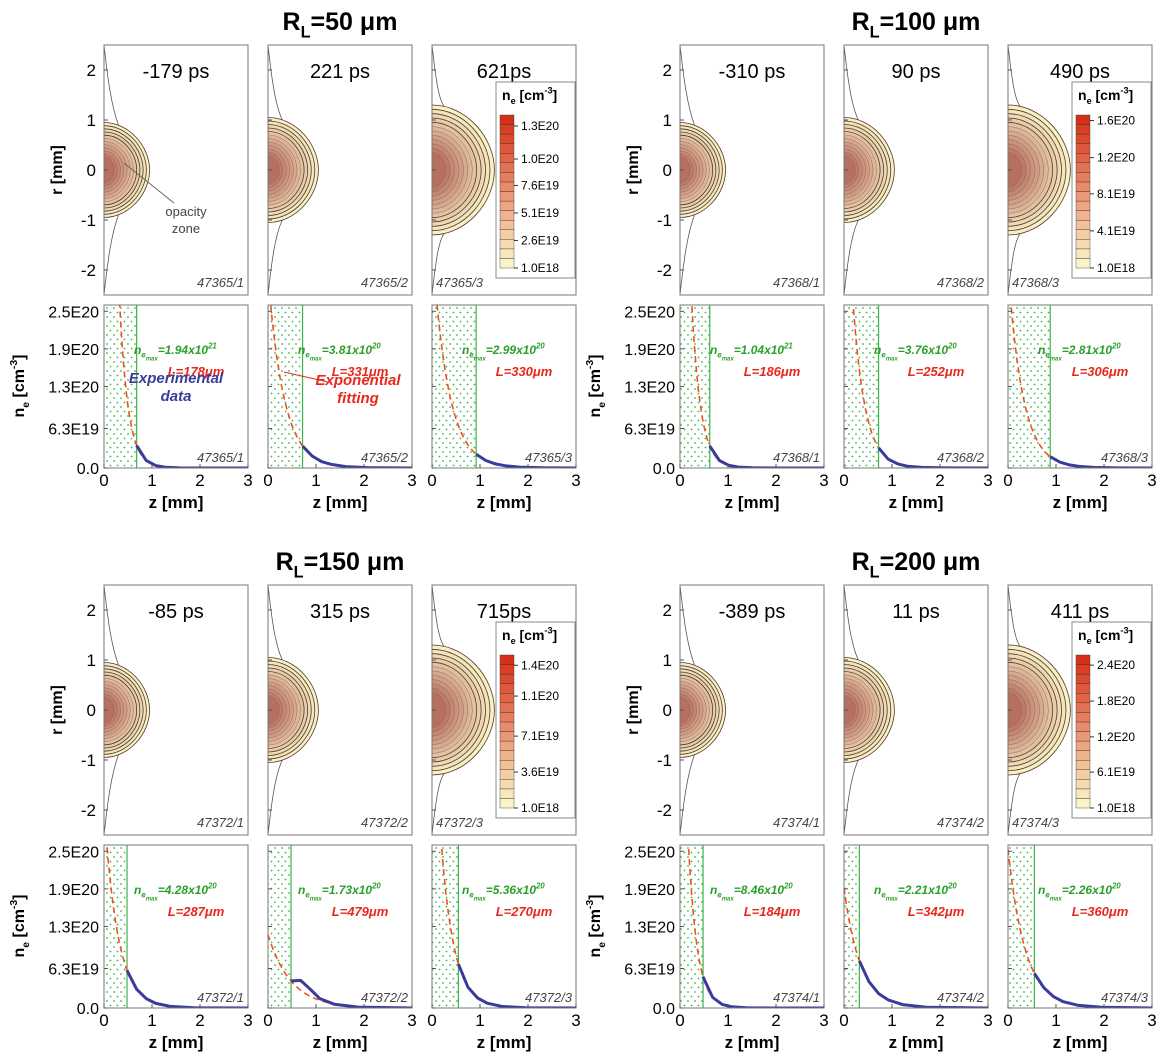 The height and width of the screenshot is (1057, 1160). What do you see at coordinates (506, 635) in the screenshot?
I see `colorbar-title-part: n` at bounding box center [506, 635].